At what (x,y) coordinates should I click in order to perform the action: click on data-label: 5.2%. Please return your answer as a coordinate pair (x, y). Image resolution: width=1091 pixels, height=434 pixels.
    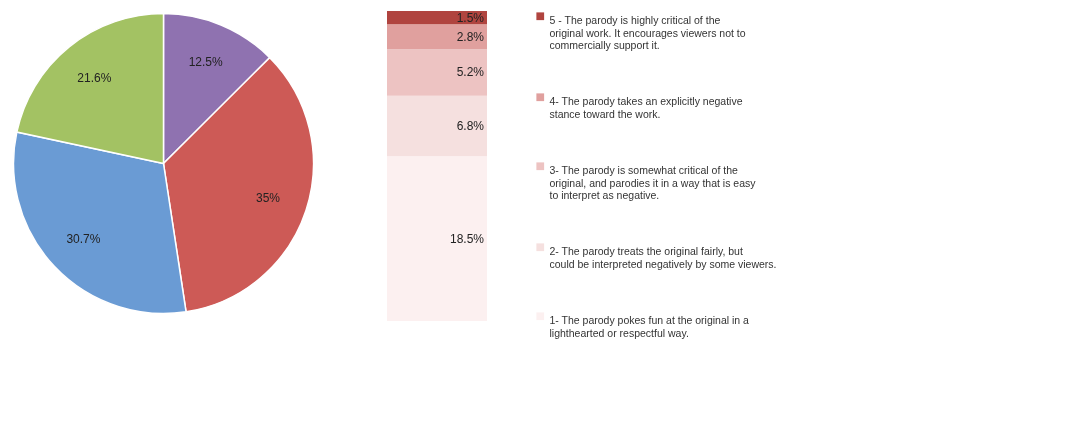
    Looking at the image, I should click on (470, 72).